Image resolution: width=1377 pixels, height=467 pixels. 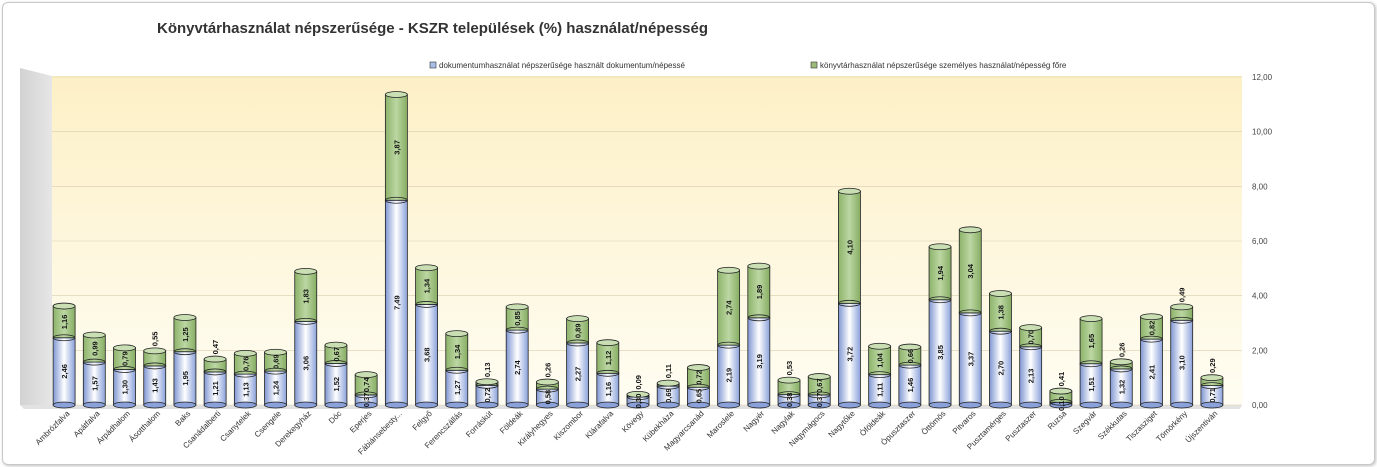 What do you see at coordinates (1151, 328) in the screenshot?
I see `data-label-konyvtar: 0,82` at bounding box center [1151, 328].